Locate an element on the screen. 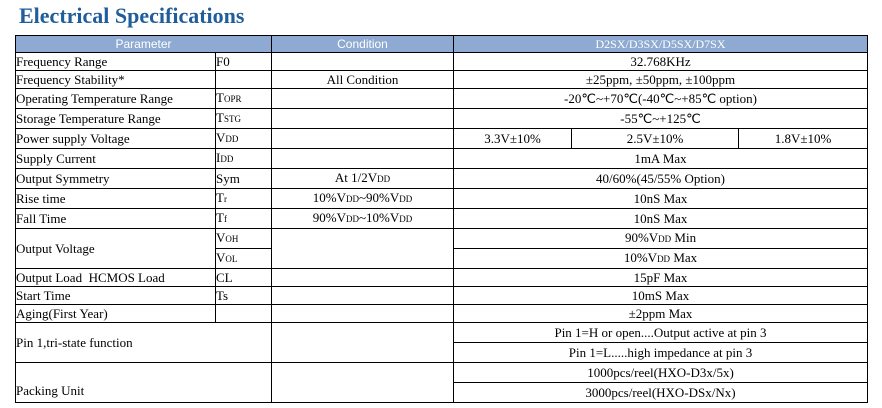  value: 10mS Max is located at coordinates (660, 295).